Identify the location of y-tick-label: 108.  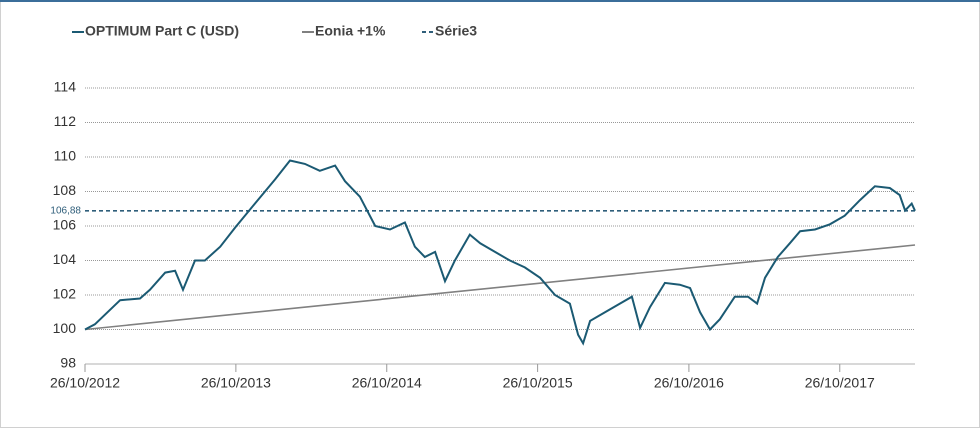
(65, 190).